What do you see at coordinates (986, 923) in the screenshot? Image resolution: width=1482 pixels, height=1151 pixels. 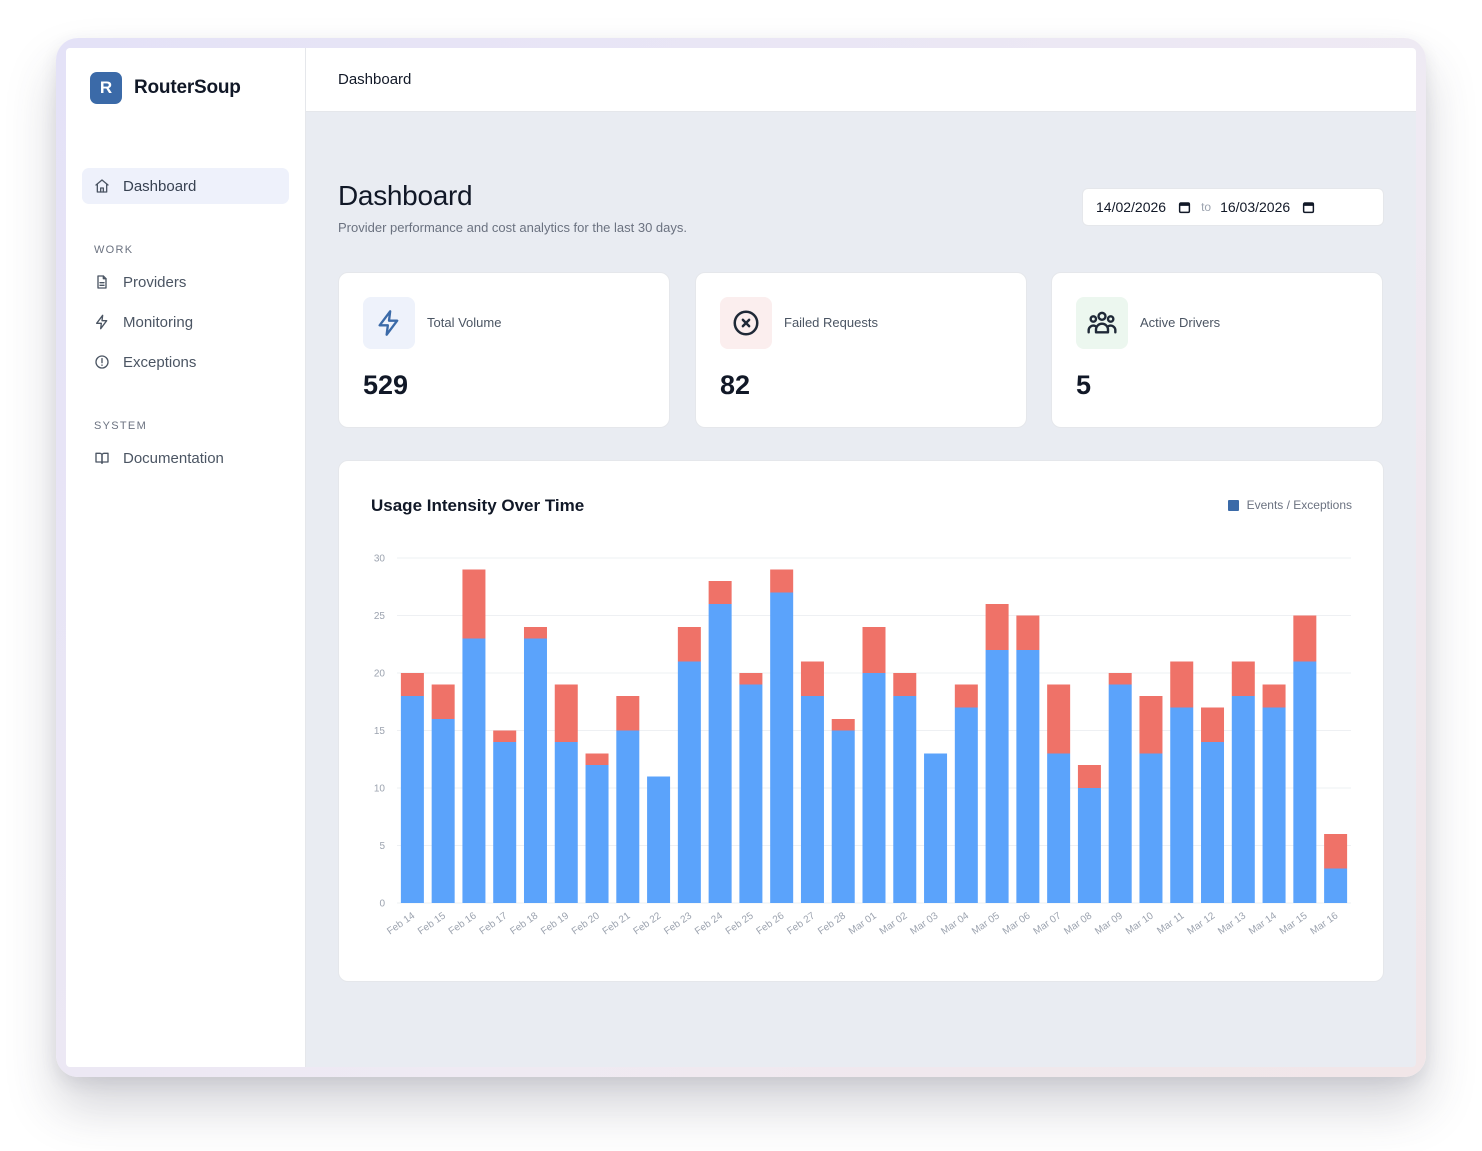 I see `x-tick-label: Mar 05` at bounding box center [986, 923].